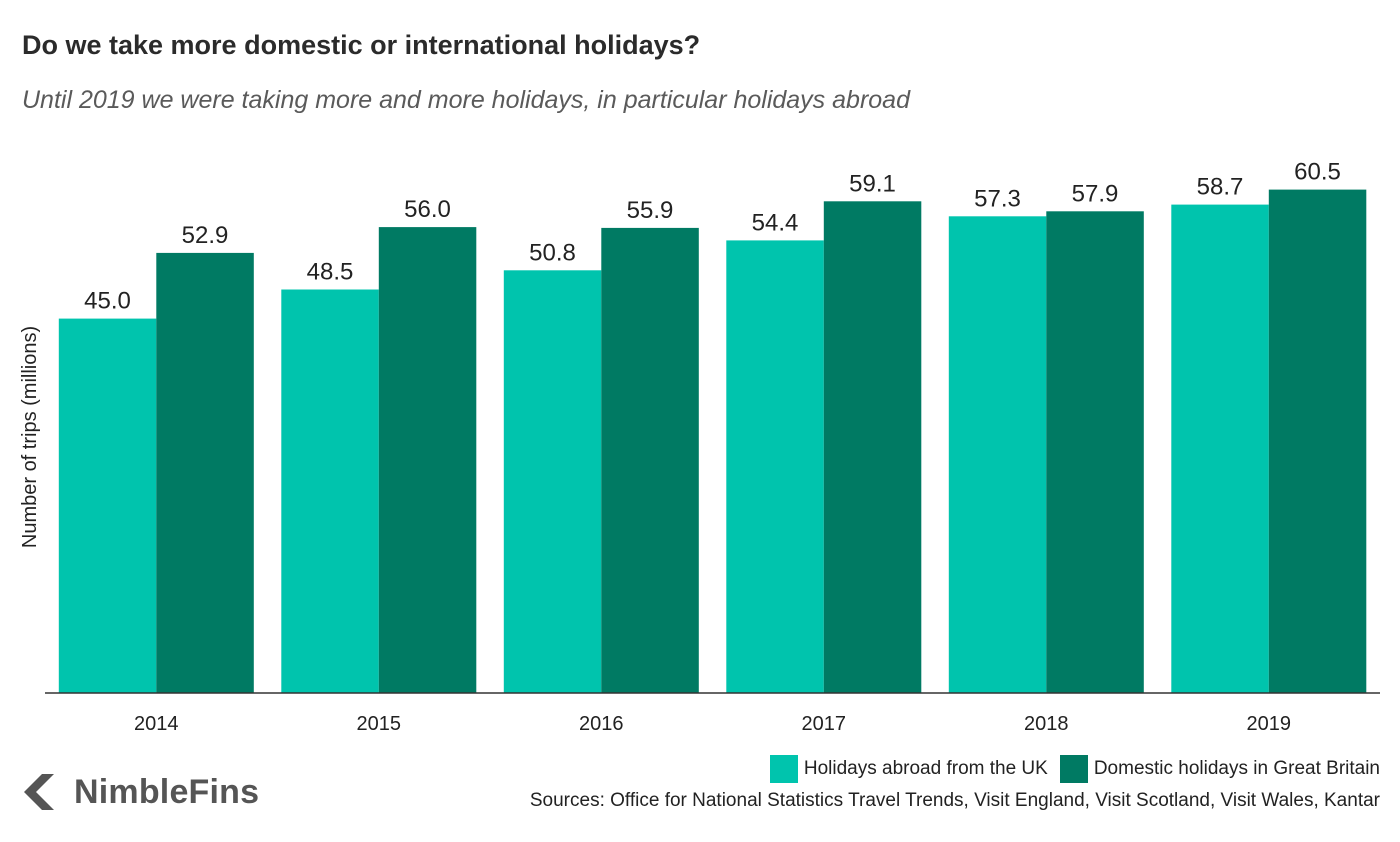  I want to click on data-label-abroad-2016: 50.8, so click(552, 252).